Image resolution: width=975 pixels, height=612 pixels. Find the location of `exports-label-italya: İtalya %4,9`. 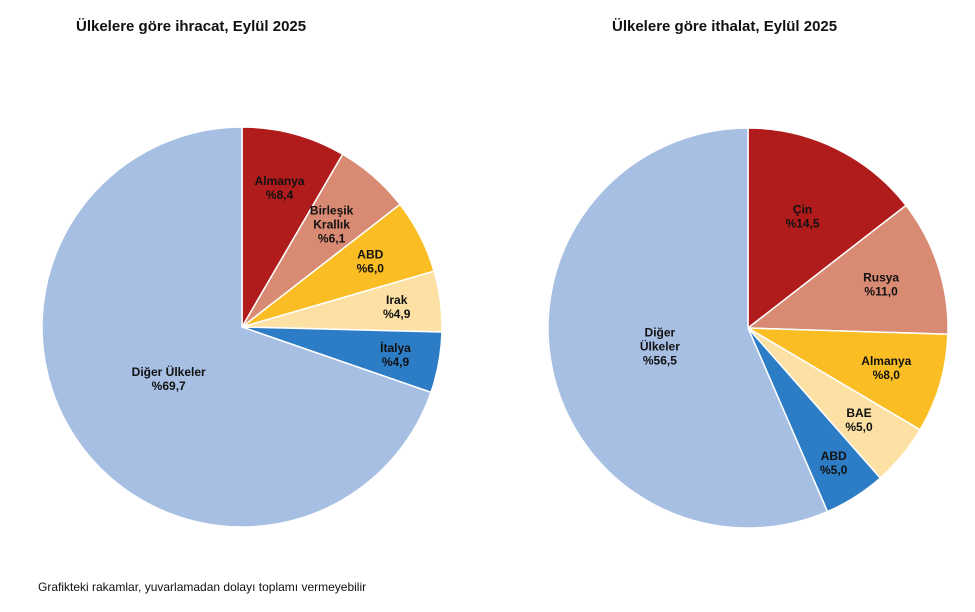

exports-label-italya: İtalya %4,9 is located at coordinates (395, 354).